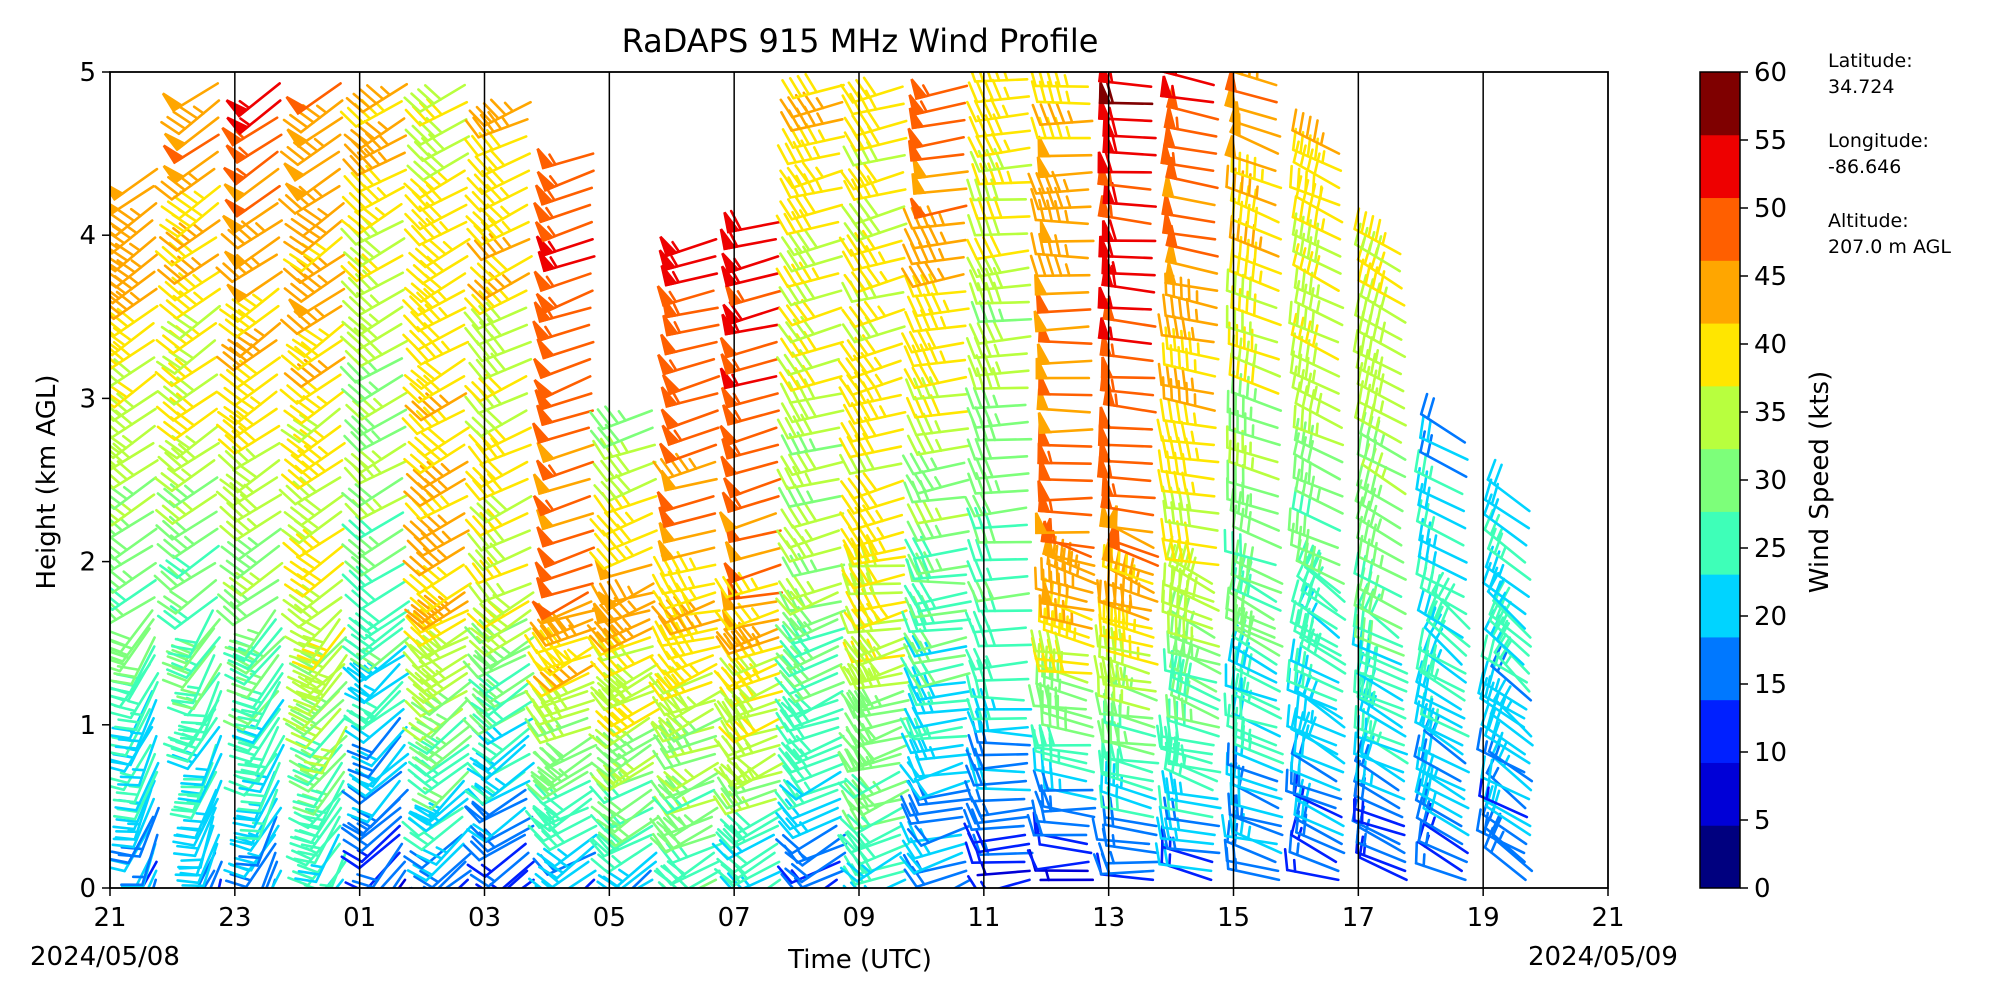 This screenshot has height=1000, width=2000. I want to click on colorbar-tick-label: 45, so click(1770, 277).